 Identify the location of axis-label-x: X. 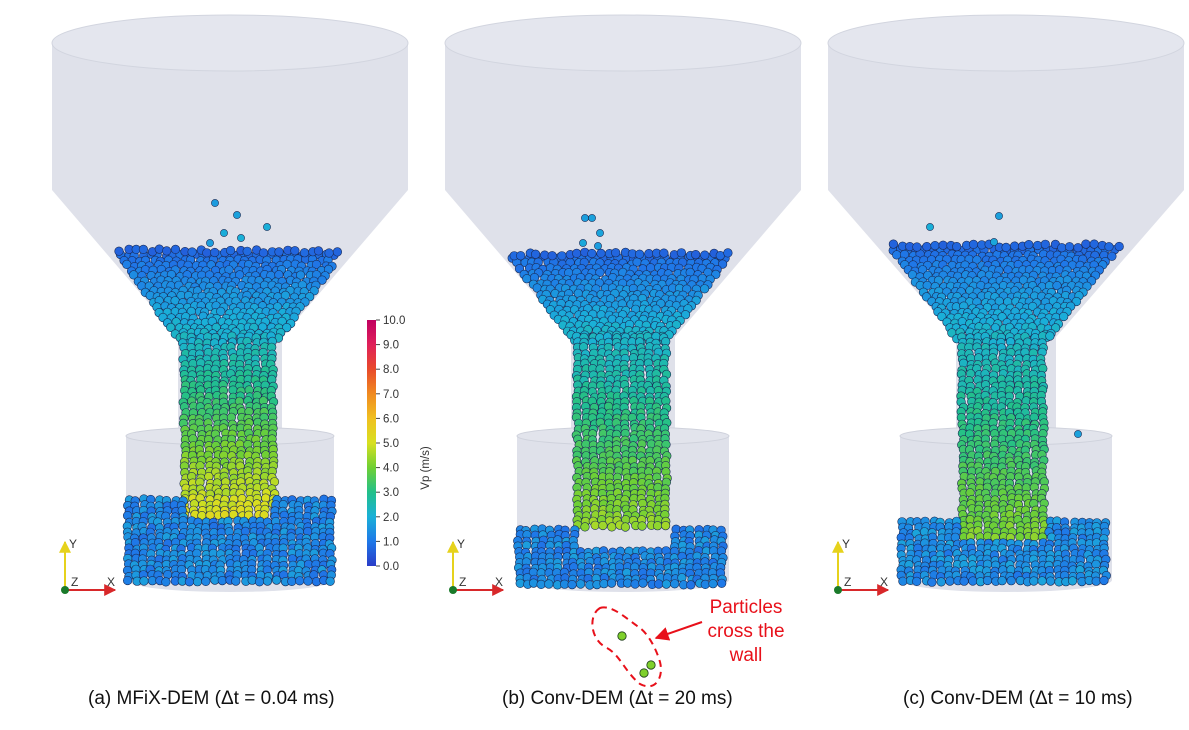
(884, 582).